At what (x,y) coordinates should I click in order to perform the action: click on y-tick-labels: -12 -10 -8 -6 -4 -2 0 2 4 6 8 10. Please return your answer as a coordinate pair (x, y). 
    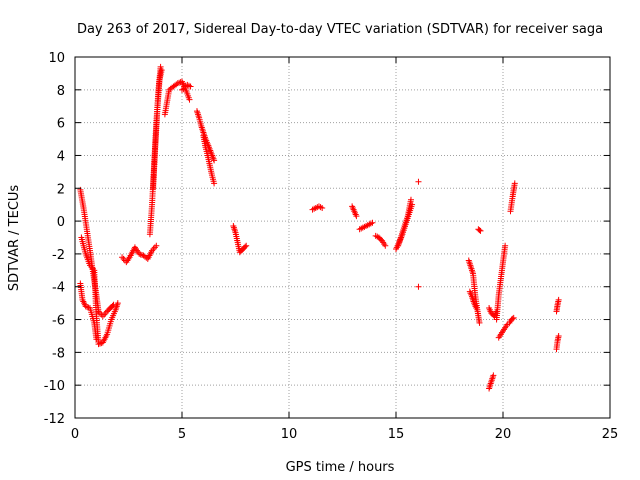
    Looking at the image, I should click on (54, 239).